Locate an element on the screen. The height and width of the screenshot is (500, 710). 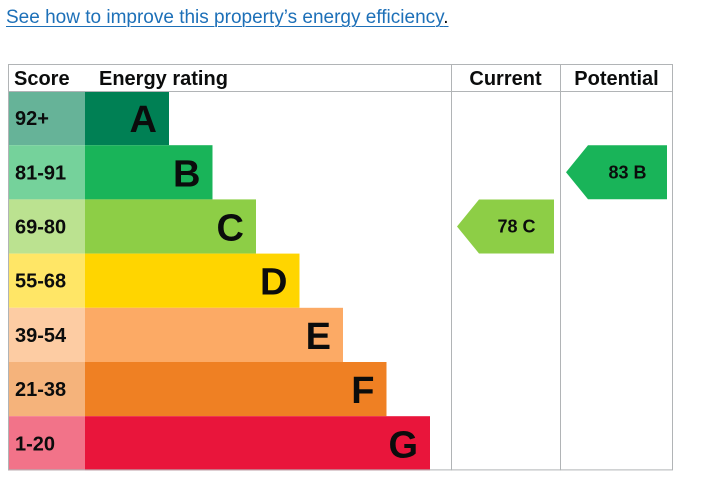
score-cell-g is located at coordinates (46, 443).